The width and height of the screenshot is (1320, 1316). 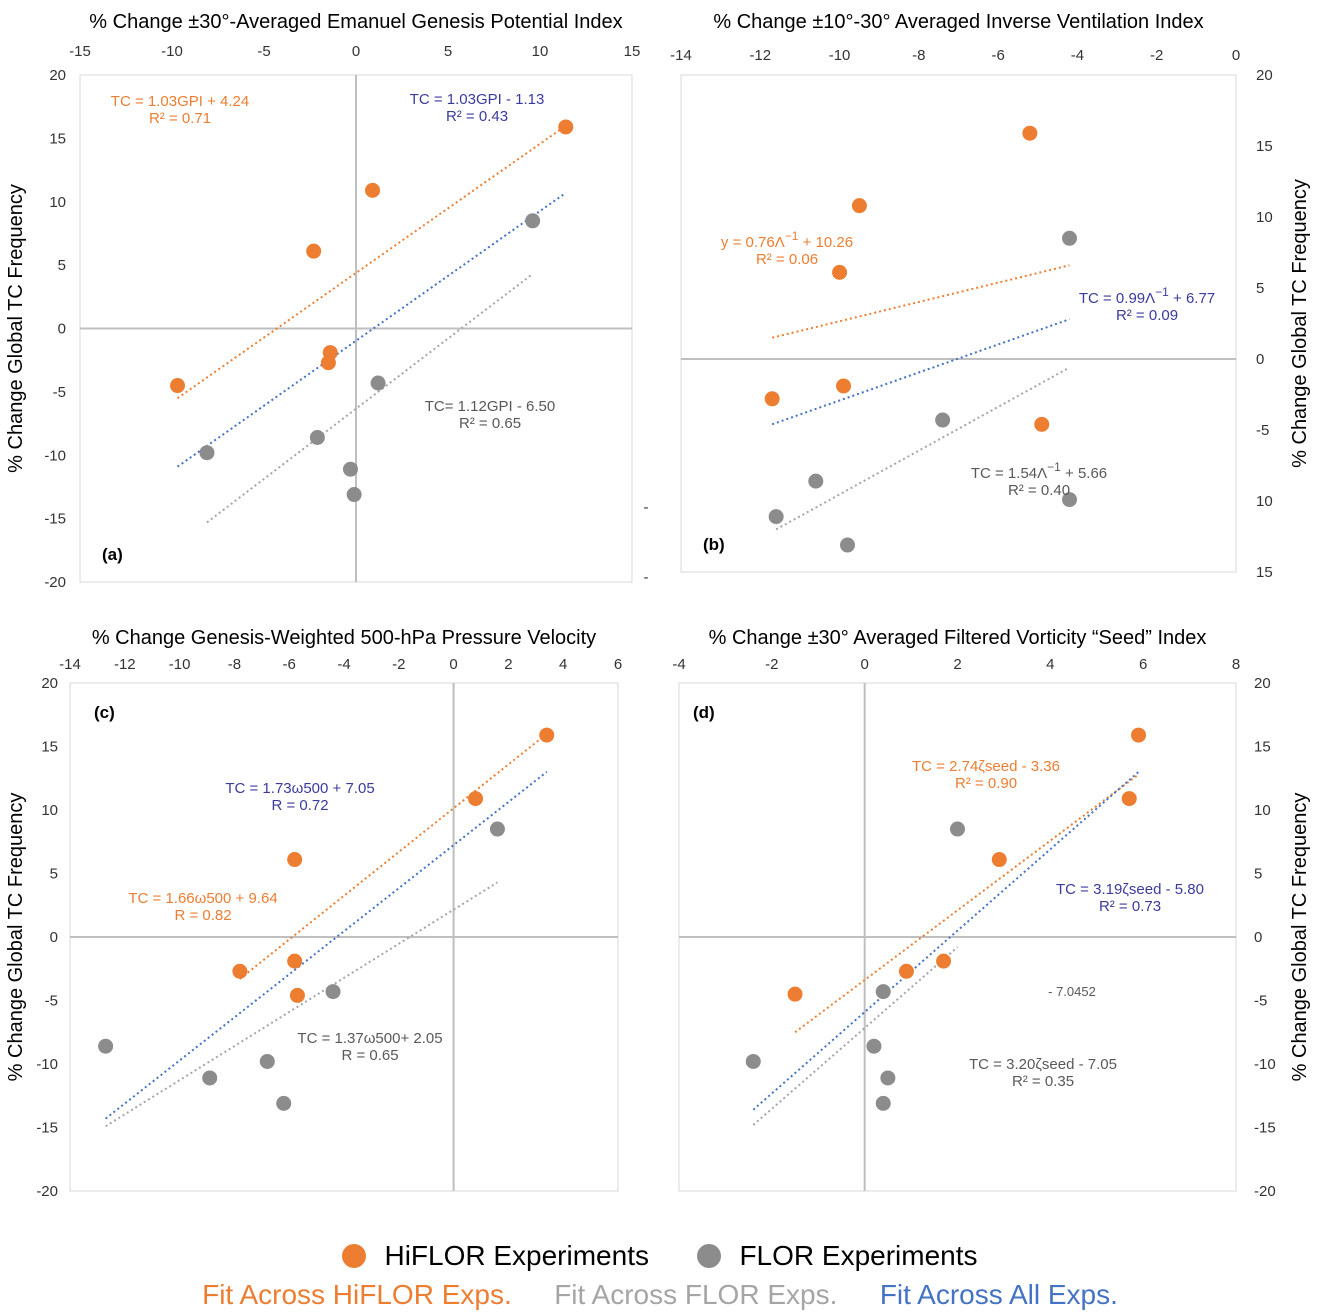 What do you see at coordinates (709, 1256) in the screenshot?
I see `flor-dot-icon` at bounding box center [709, 1256].